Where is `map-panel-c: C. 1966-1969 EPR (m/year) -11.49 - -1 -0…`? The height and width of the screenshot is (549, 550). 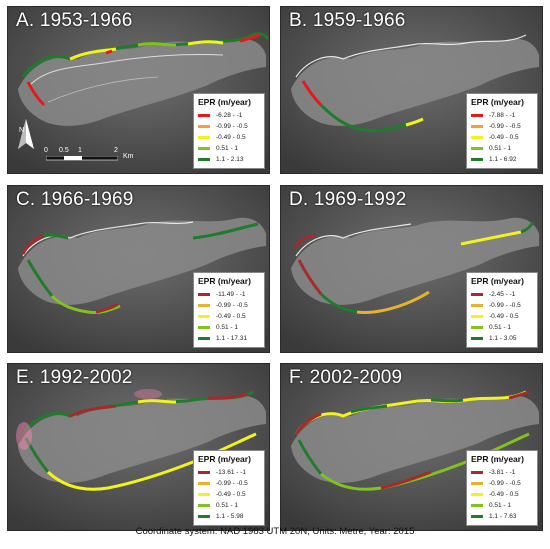
map-panel-c: C. 1966-1969 EPR (m/year) -11.49 - -1 -0… is located at coordinates (138, 269).